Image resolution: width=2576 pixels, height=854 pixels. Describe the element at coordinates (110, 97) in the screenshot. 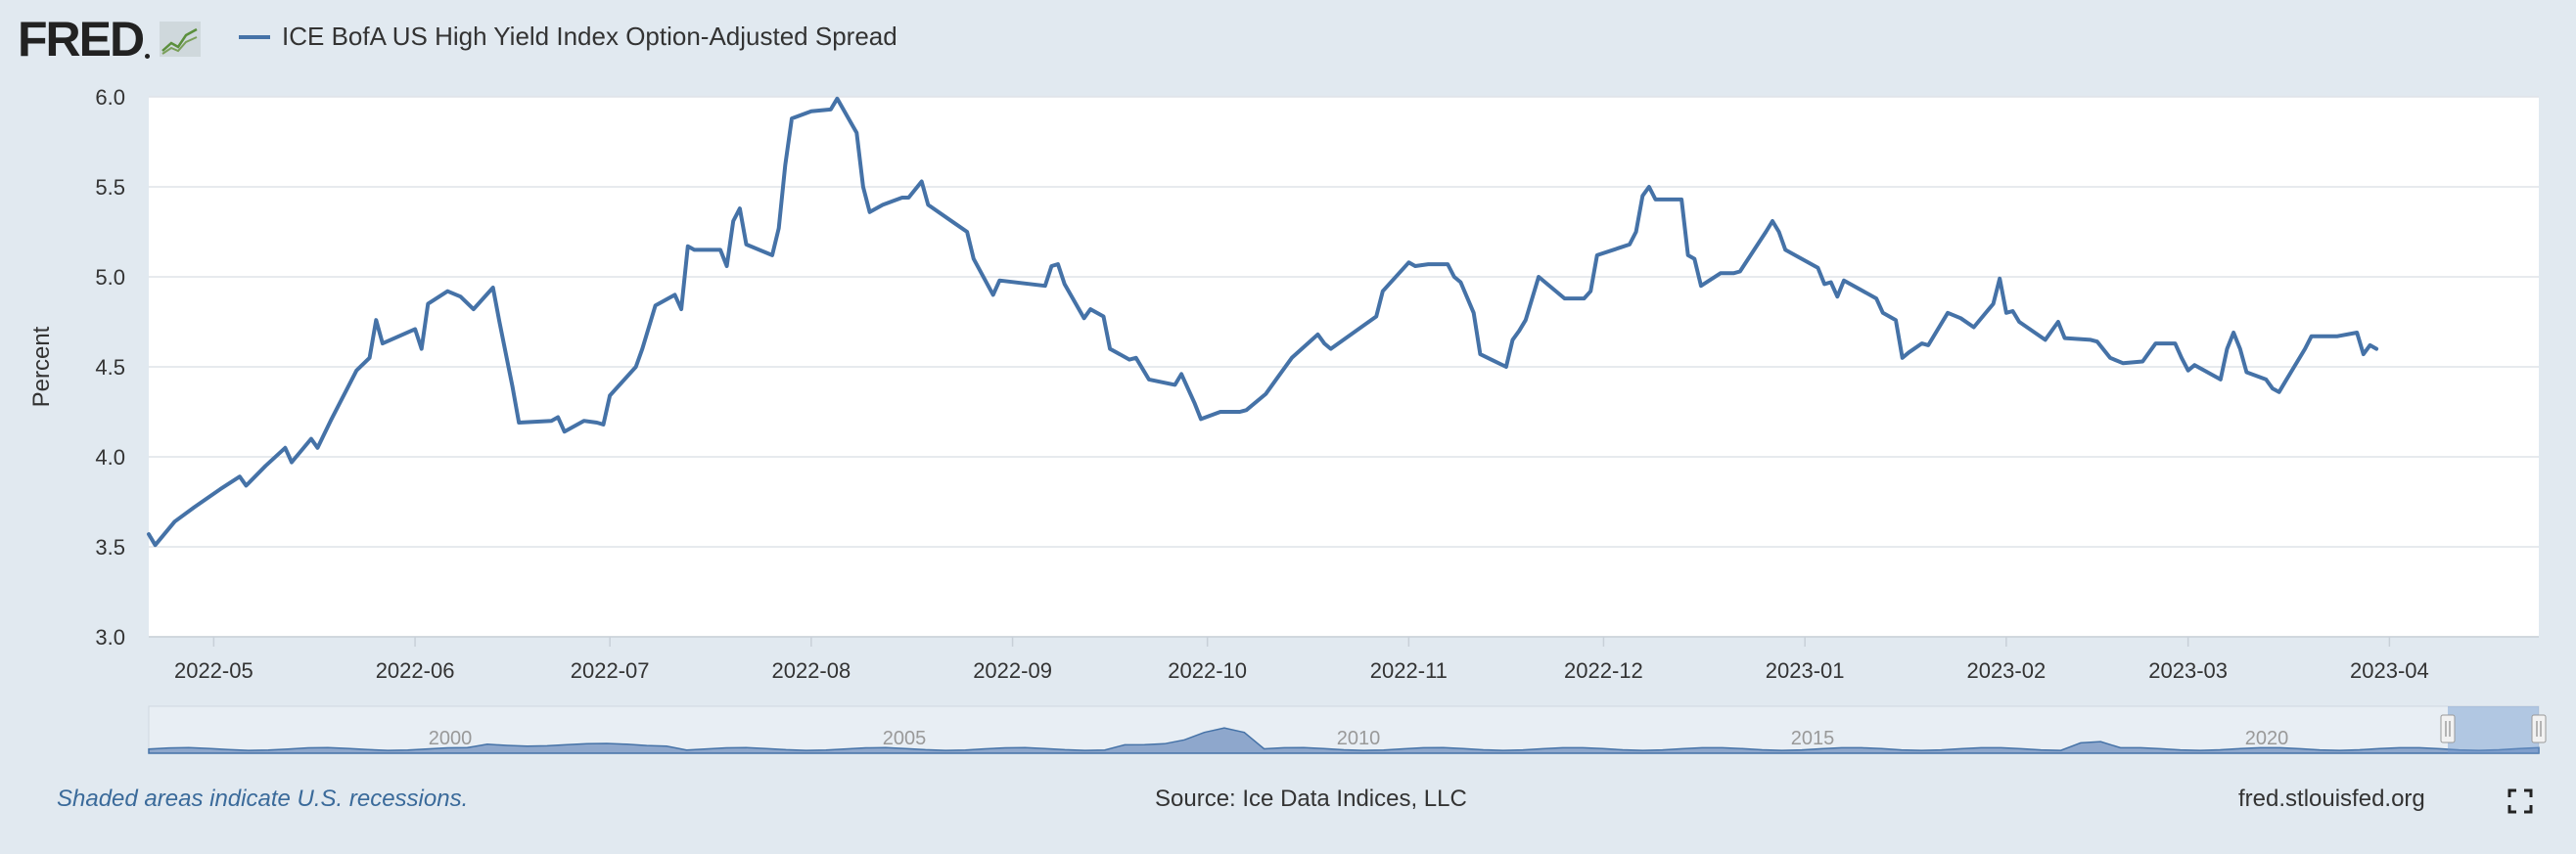

I see `y-tick-label: 6.0` at that location.